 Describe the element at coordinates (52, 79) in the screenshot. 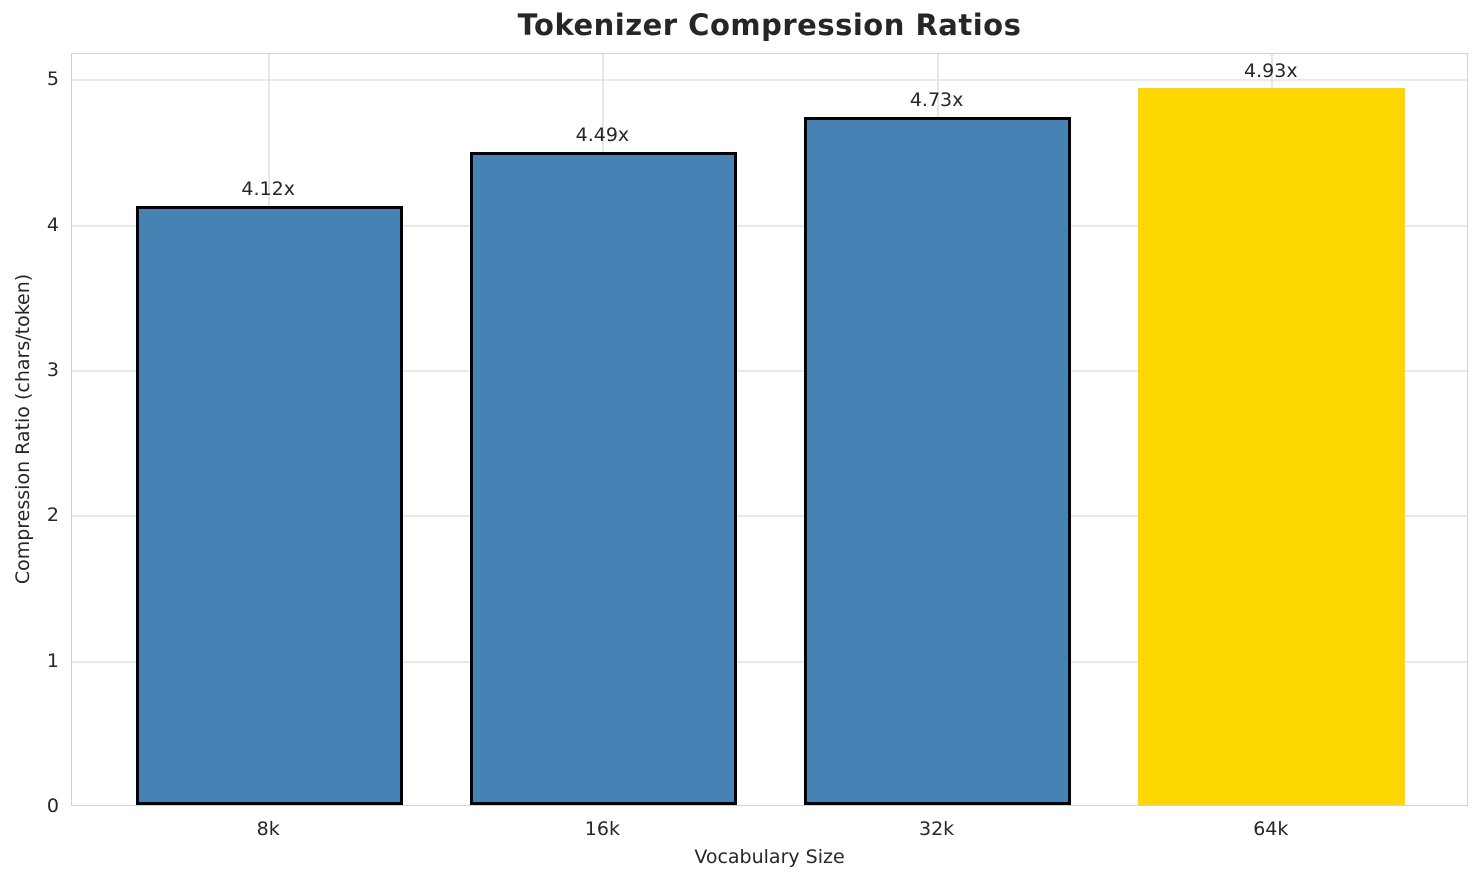

I see `y-tick-label-5: 5` at that location.